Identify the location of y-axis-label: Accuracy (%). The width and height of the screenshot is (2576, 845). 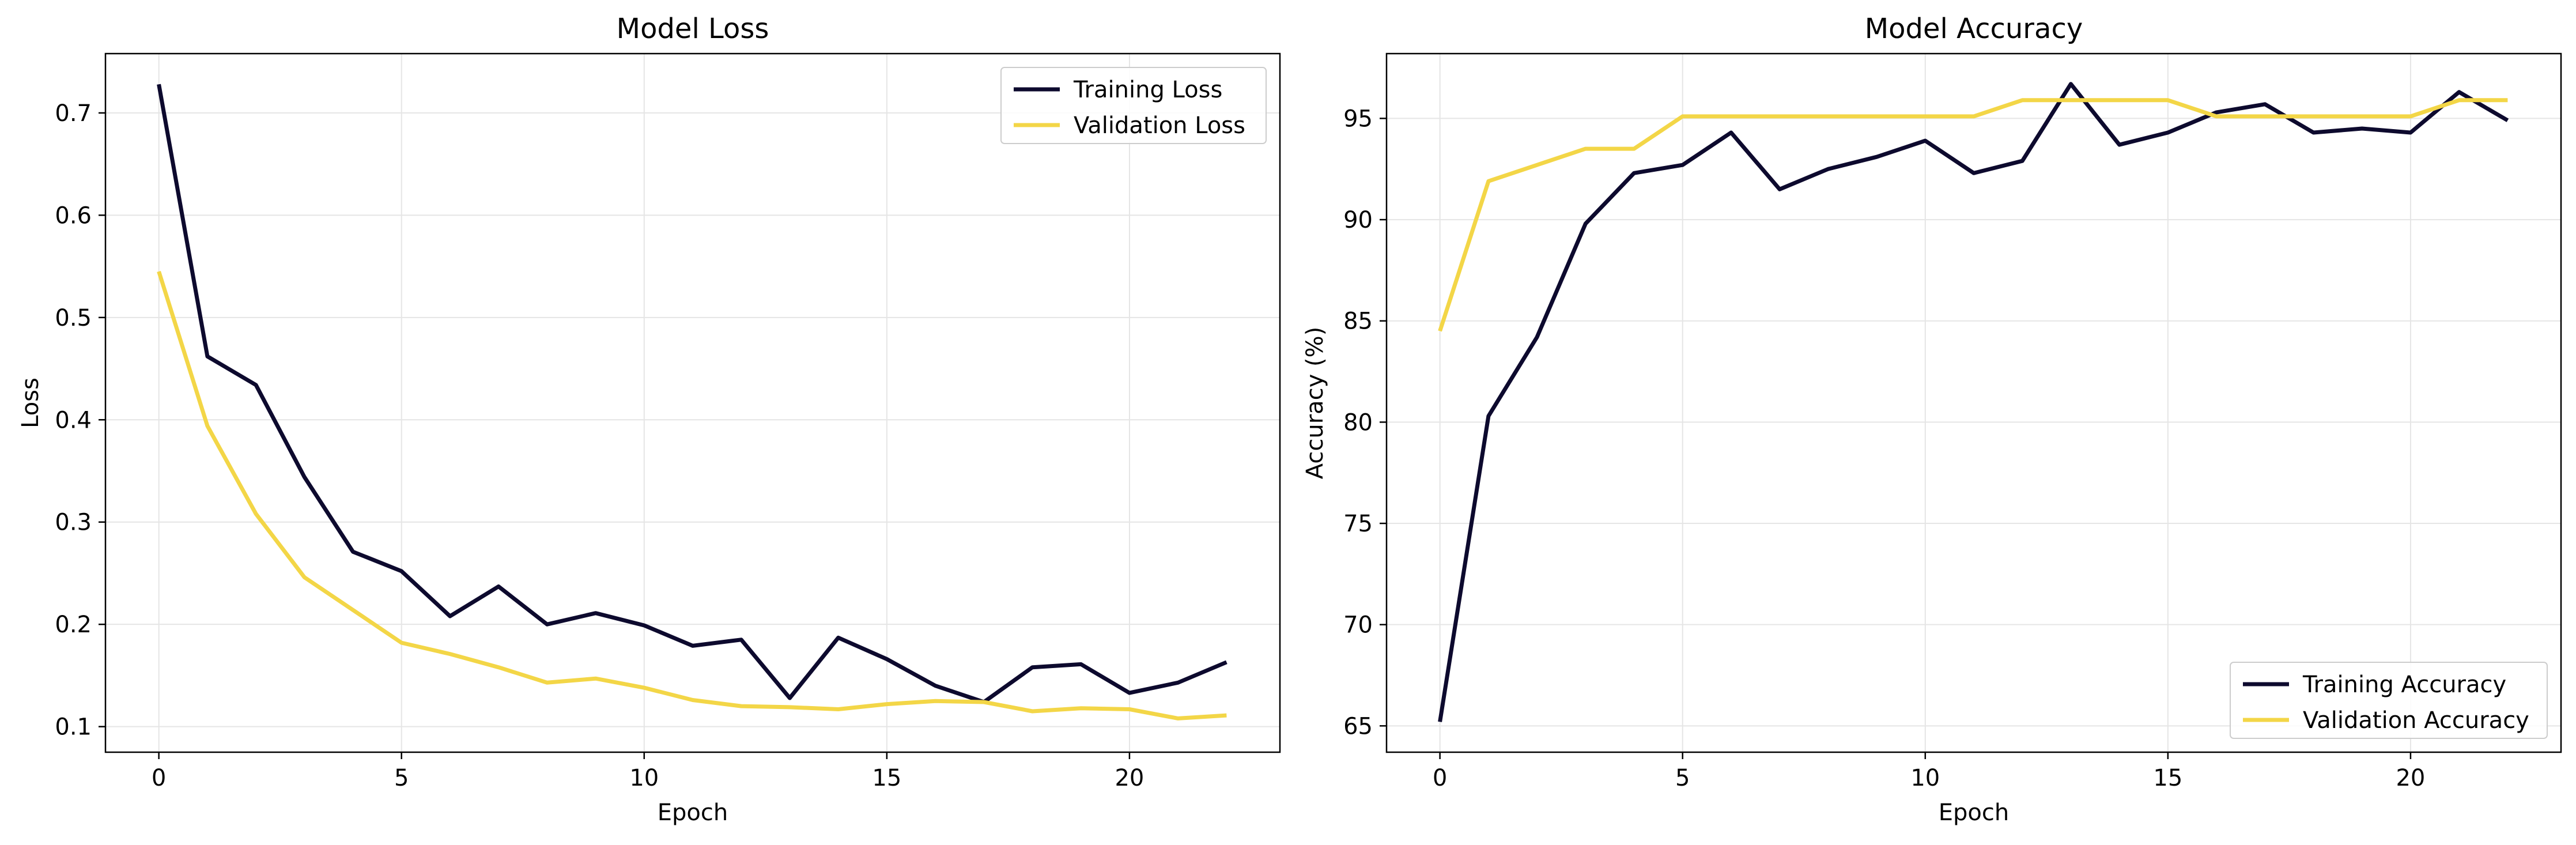
(1315, 403).